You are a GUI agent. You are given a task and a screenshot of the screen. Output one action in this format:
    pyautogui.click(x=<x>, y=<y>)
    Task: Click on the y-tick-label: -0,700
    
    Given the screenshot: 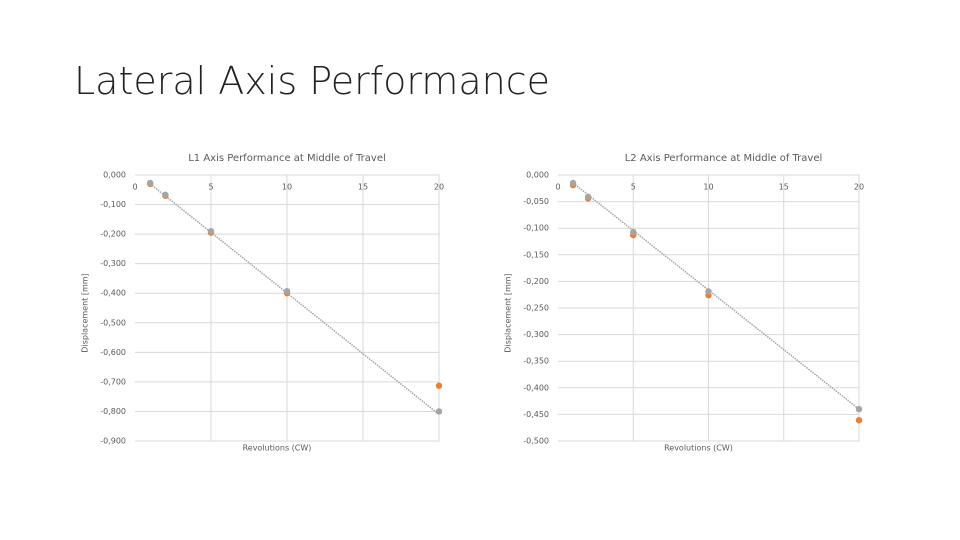 What is the action you would take?
    pyautogui.click(x=113, y=381)
    